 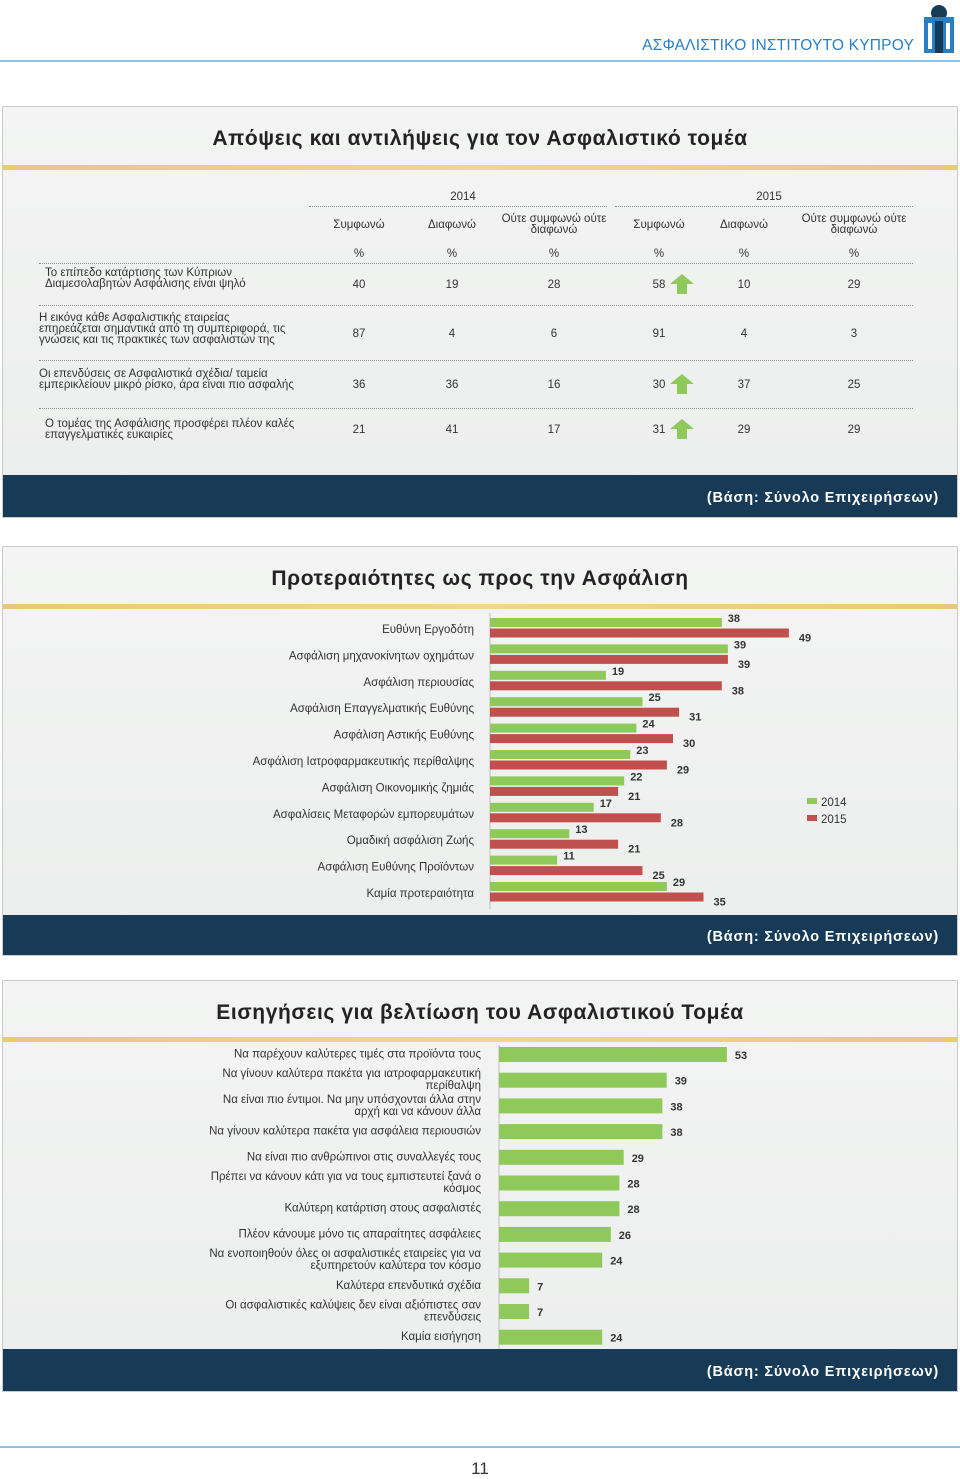 I want to click on data-label: 21, so click(x=634, y=797).